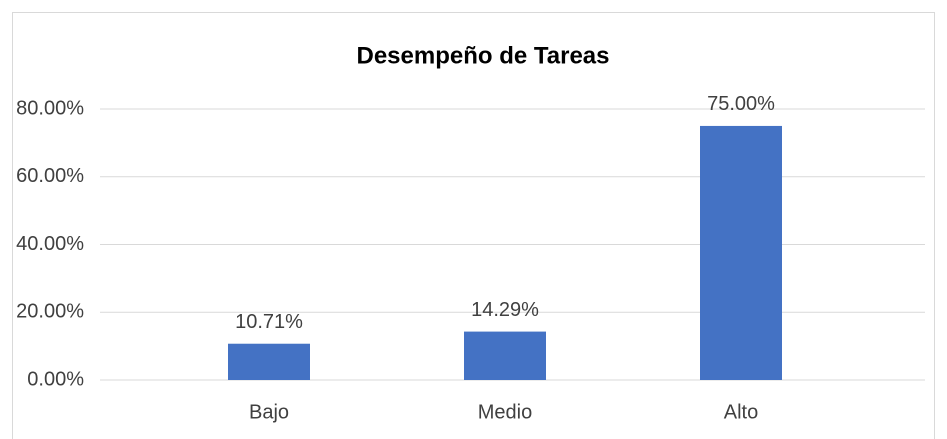 The height and width of the screenshot is (439, 947). Describe the element at coordinates (269, 322) in the screenshot. I see `data-label: 10.71%` at that location.